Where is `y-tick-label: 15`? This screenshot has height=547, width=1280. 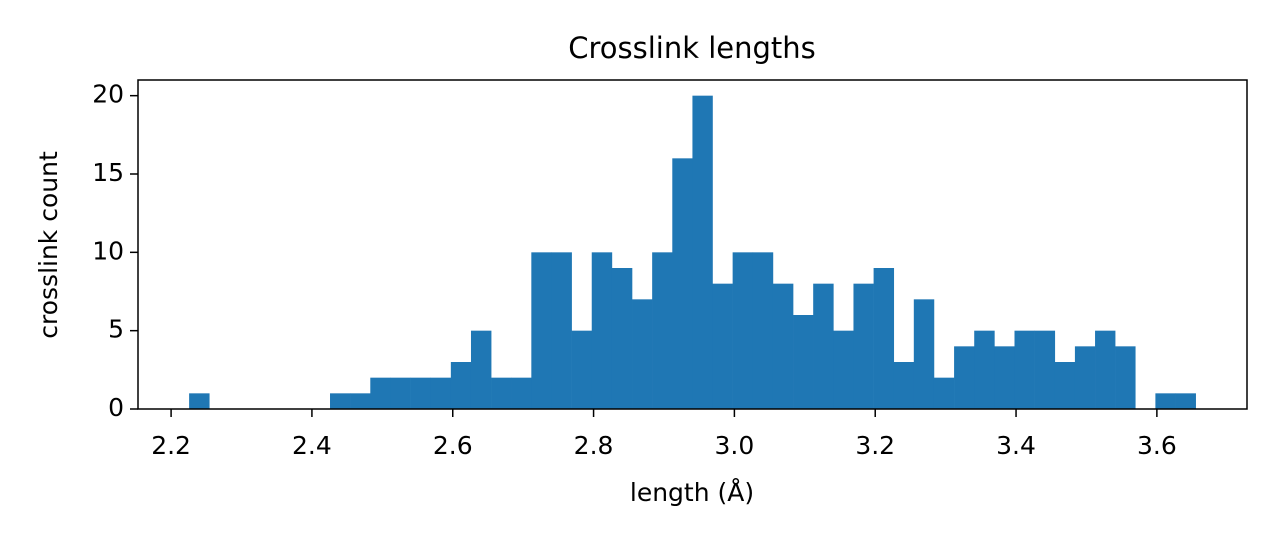
y-tick-label: 15 is located at coordinates (108, 172).